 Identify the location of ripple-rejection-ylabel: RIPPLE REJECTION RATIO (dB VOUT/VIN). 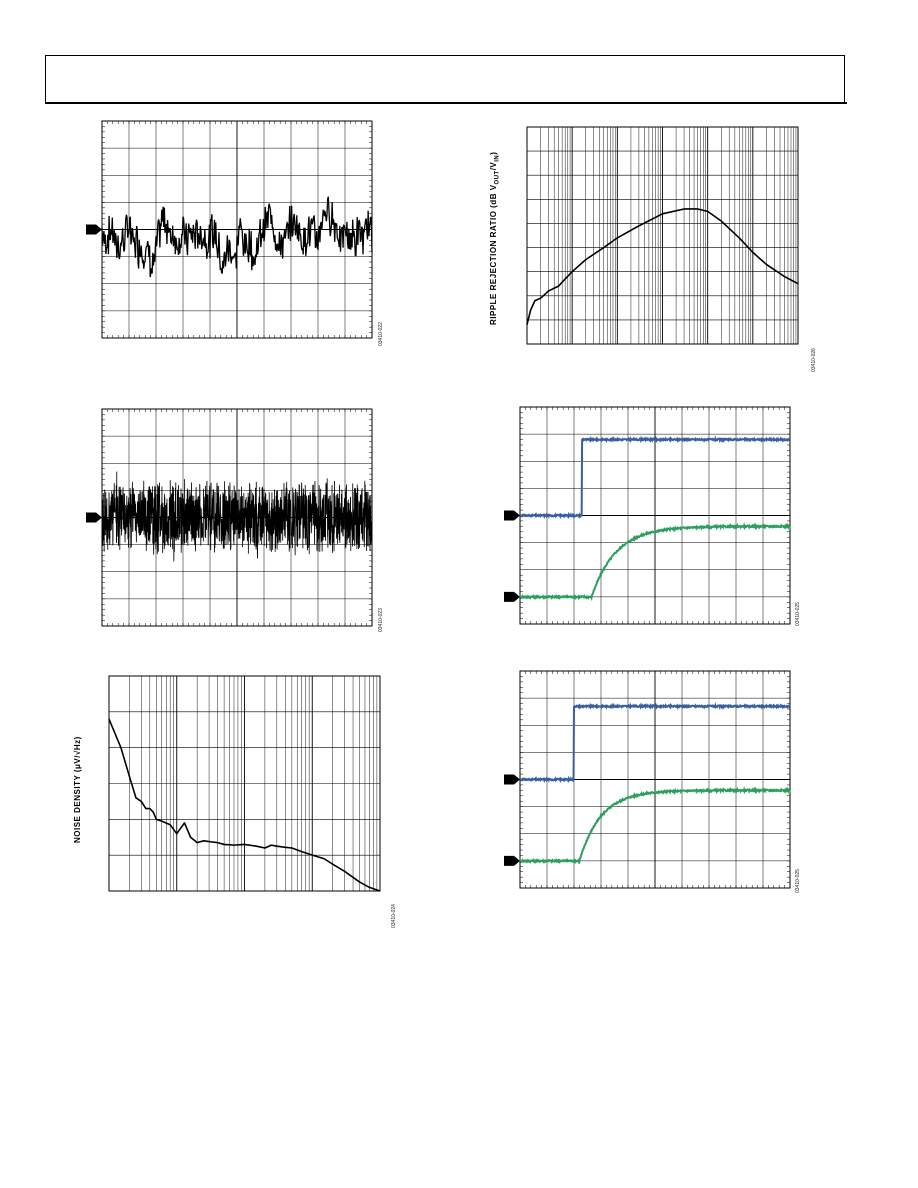
(495, 238).